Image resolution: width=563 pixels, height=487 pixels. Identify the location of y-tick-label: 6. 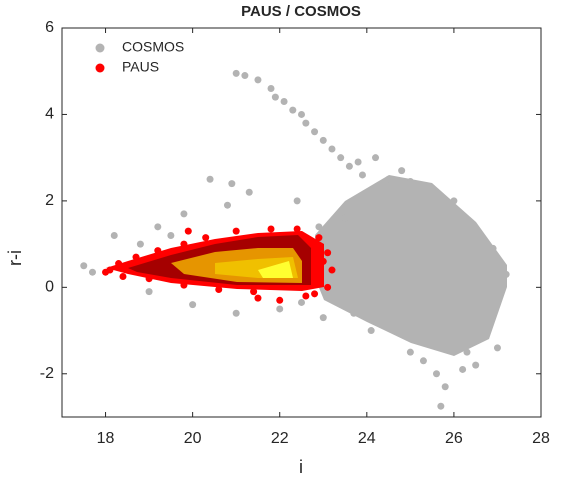
(49, 27).